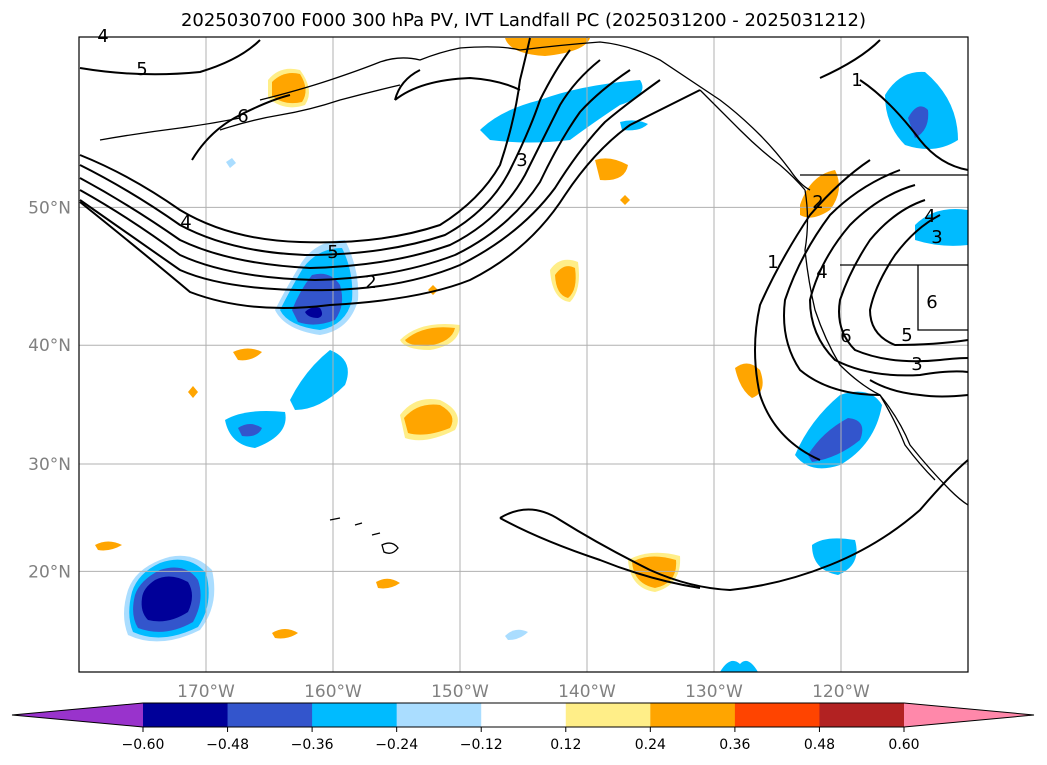 This screenshot has width=1047, height=765. I want to click on colorbar-tick-label: 0.48, so click(819, 745).